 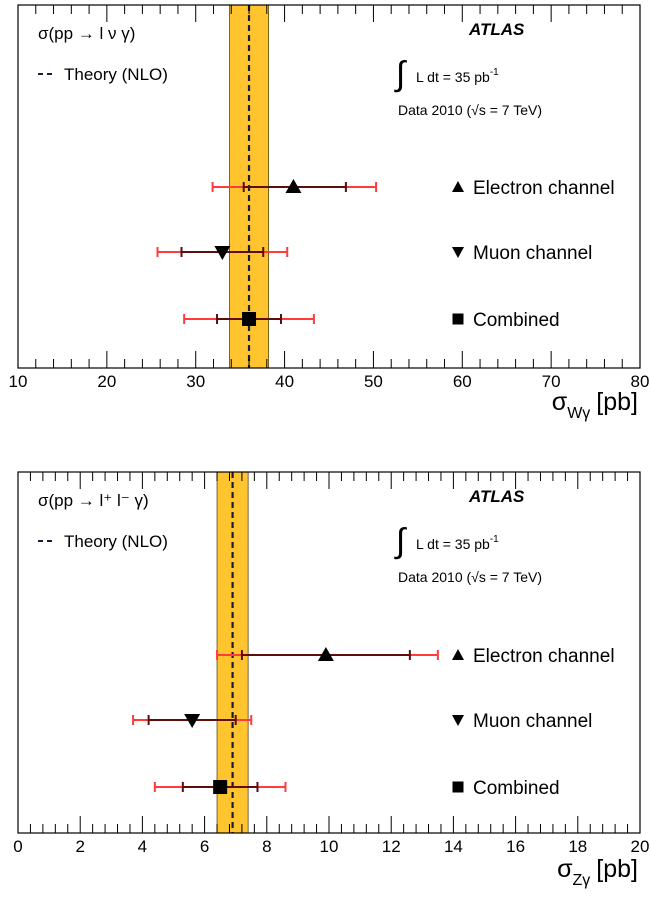 I want to click on x-tick-label: 8, so click(x=266, y=846).